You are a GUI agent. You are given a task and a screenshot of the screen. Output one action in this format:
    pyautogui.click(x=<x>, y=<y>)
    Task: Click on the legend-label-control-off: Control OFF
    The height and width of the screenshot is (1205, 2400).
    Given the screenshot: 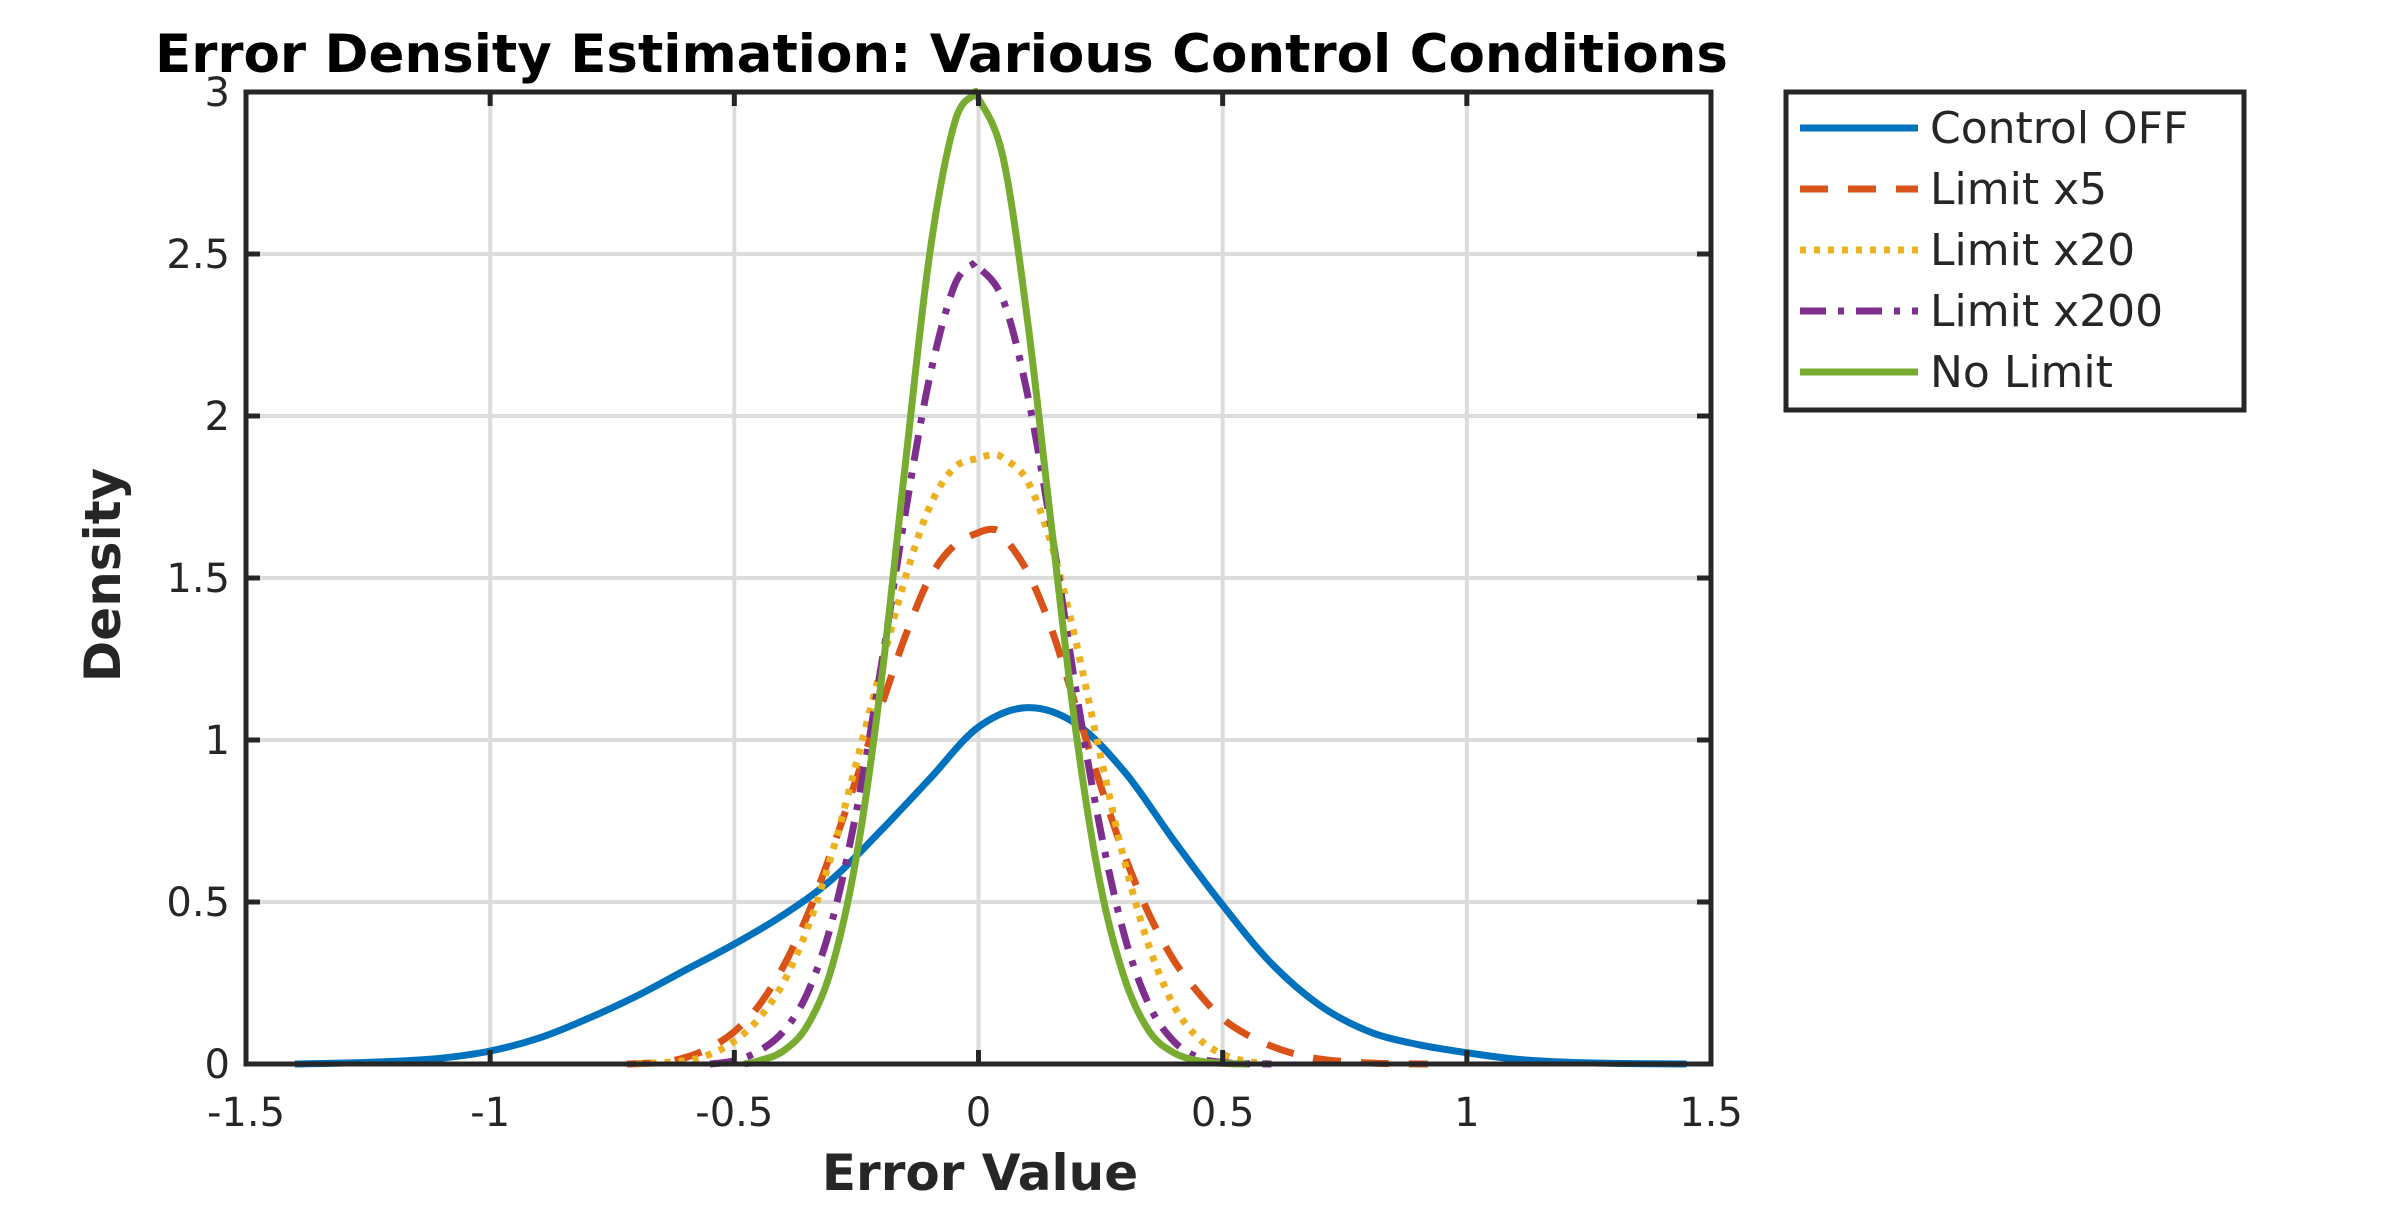 What is the action you would take?
    pyautogui.click(x=2059, y=128)
    